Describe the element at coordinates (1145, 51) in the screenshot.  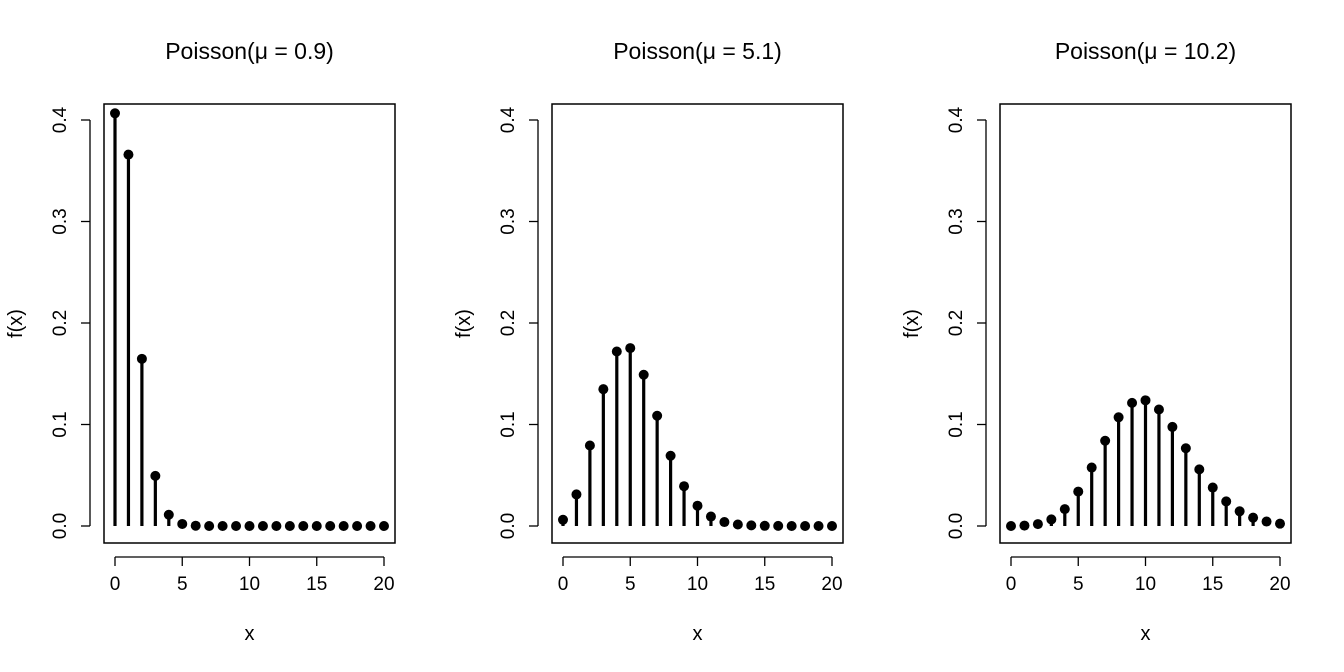
I see `chart-title: Poisson(μ = 10.2)` at that location.